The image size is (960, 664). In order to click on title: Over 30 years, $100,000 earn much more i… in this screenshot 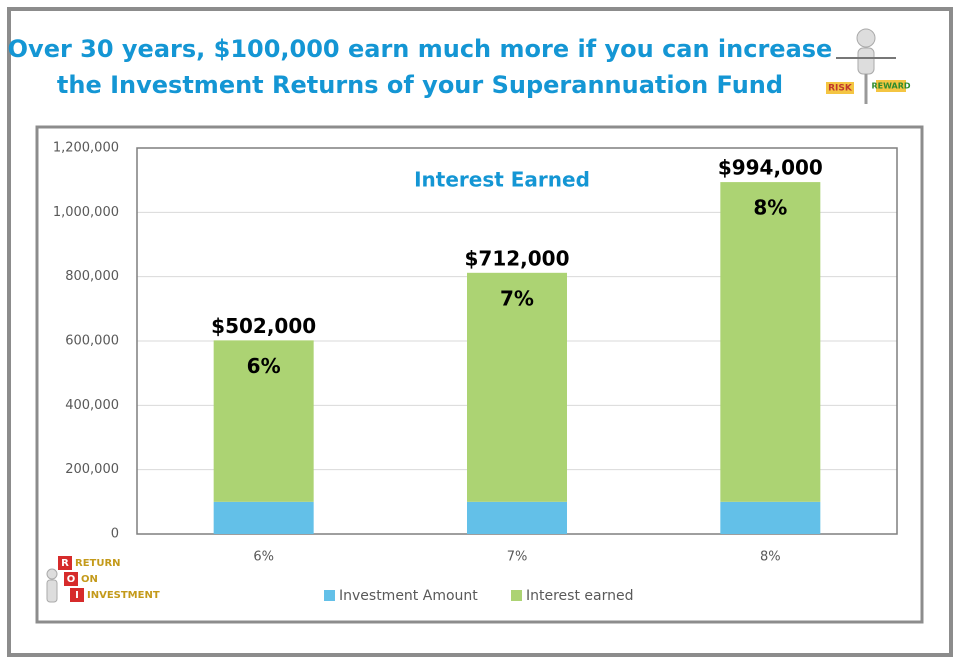, I will do `click(420, 49)`.